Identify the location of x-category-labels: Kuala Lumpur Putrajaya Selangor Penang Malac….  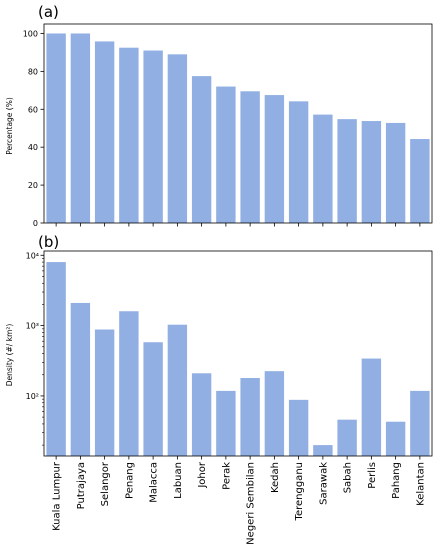
(239, 503).